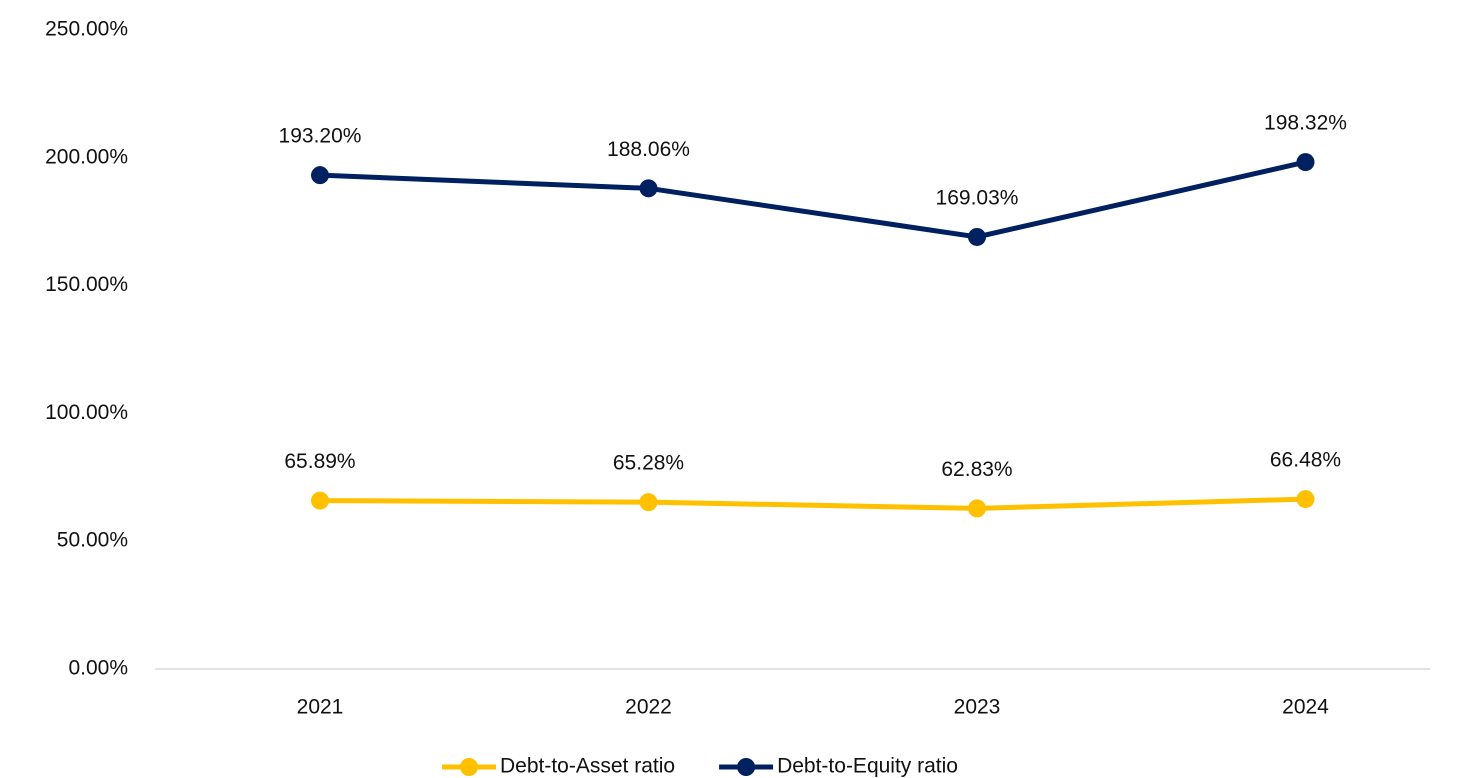 This screenshot has width=1459, height=778. I want to click on legend-label: Debt-to-Equity ratio, so click(867, 766).